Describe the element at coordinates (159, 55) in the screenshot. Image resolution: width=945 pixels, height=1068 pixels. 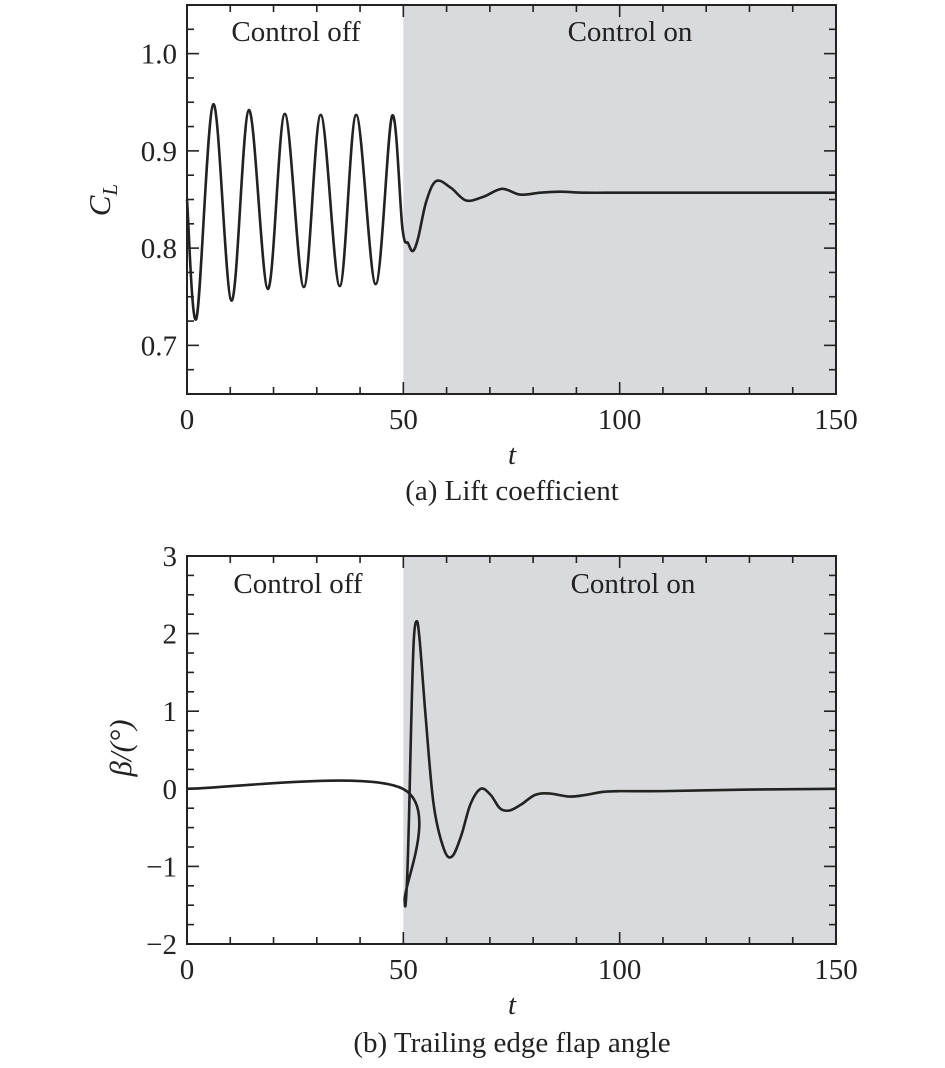
I see `y-tick-label: 1.0` at that location.